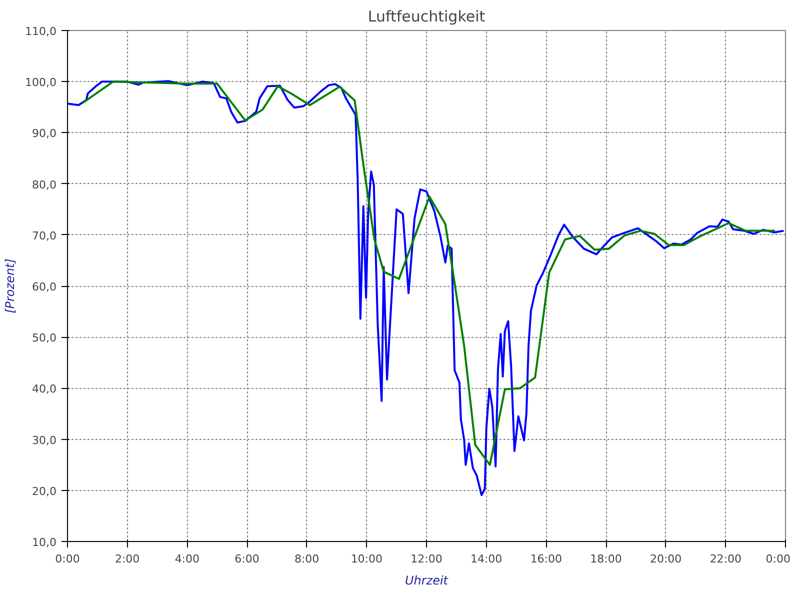  Describe the element at coordinates (546, 559) in the screenshot. I see `x-tick-label: 16:00` at that location.